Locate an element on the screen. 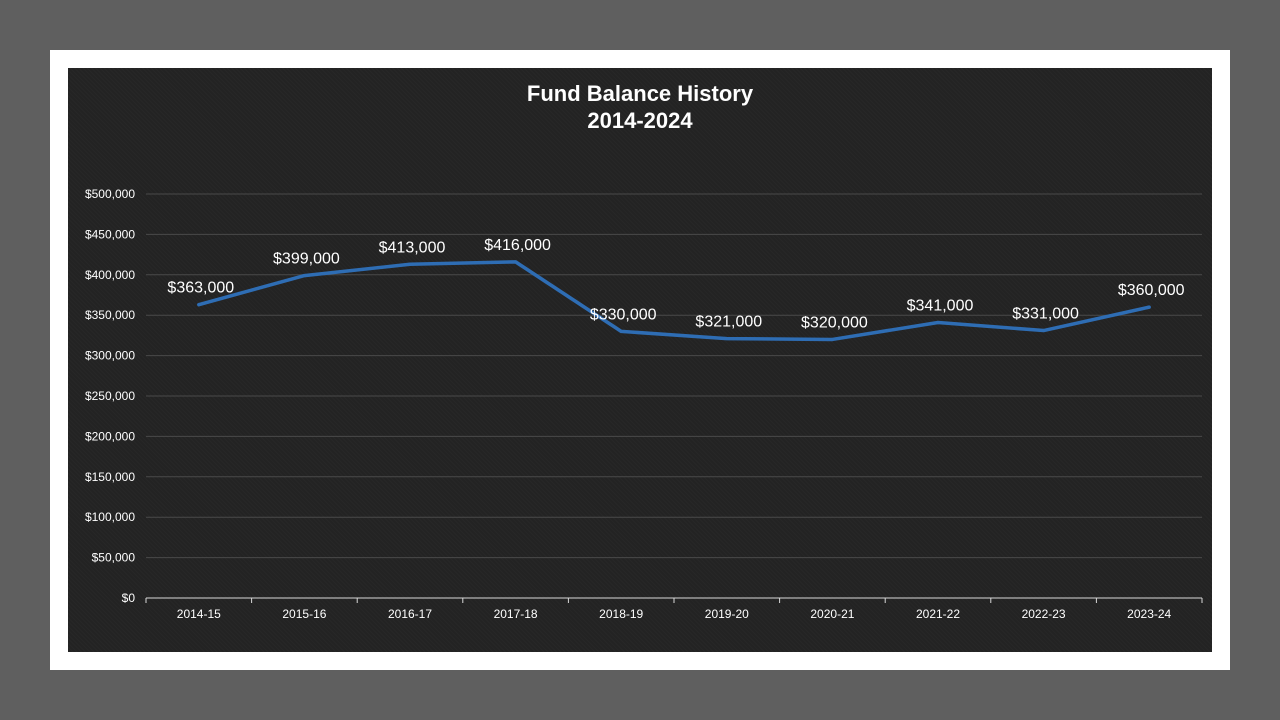  chart-title: Fund Balance History 2014-2024 is located at coordinates (640, 107).